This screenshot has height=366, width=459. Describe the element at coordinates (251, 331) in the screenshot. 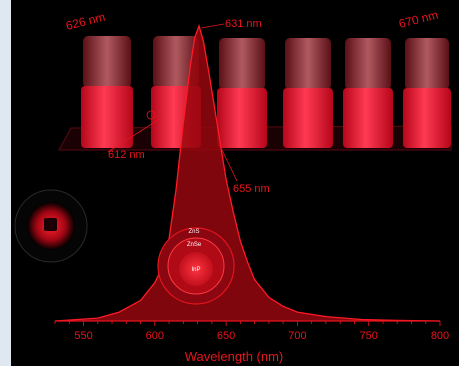

I see `x-axis-ticks: 550 600 650 700 750 800` at that location.